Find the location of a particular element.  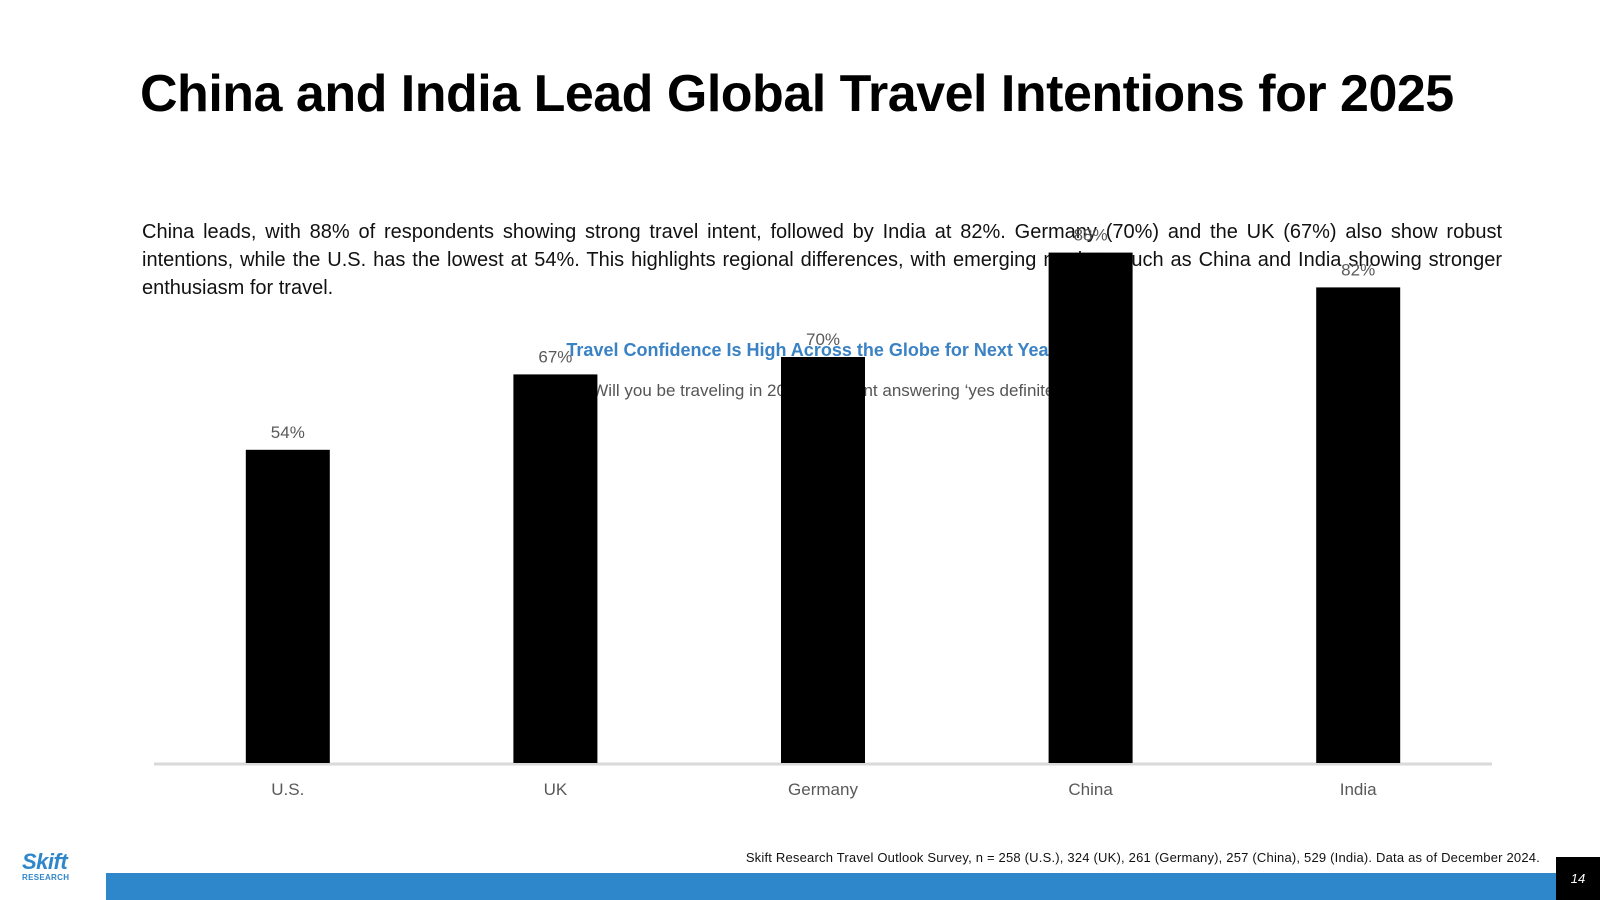

data-label: 54% is located at coordinates (288, 432).